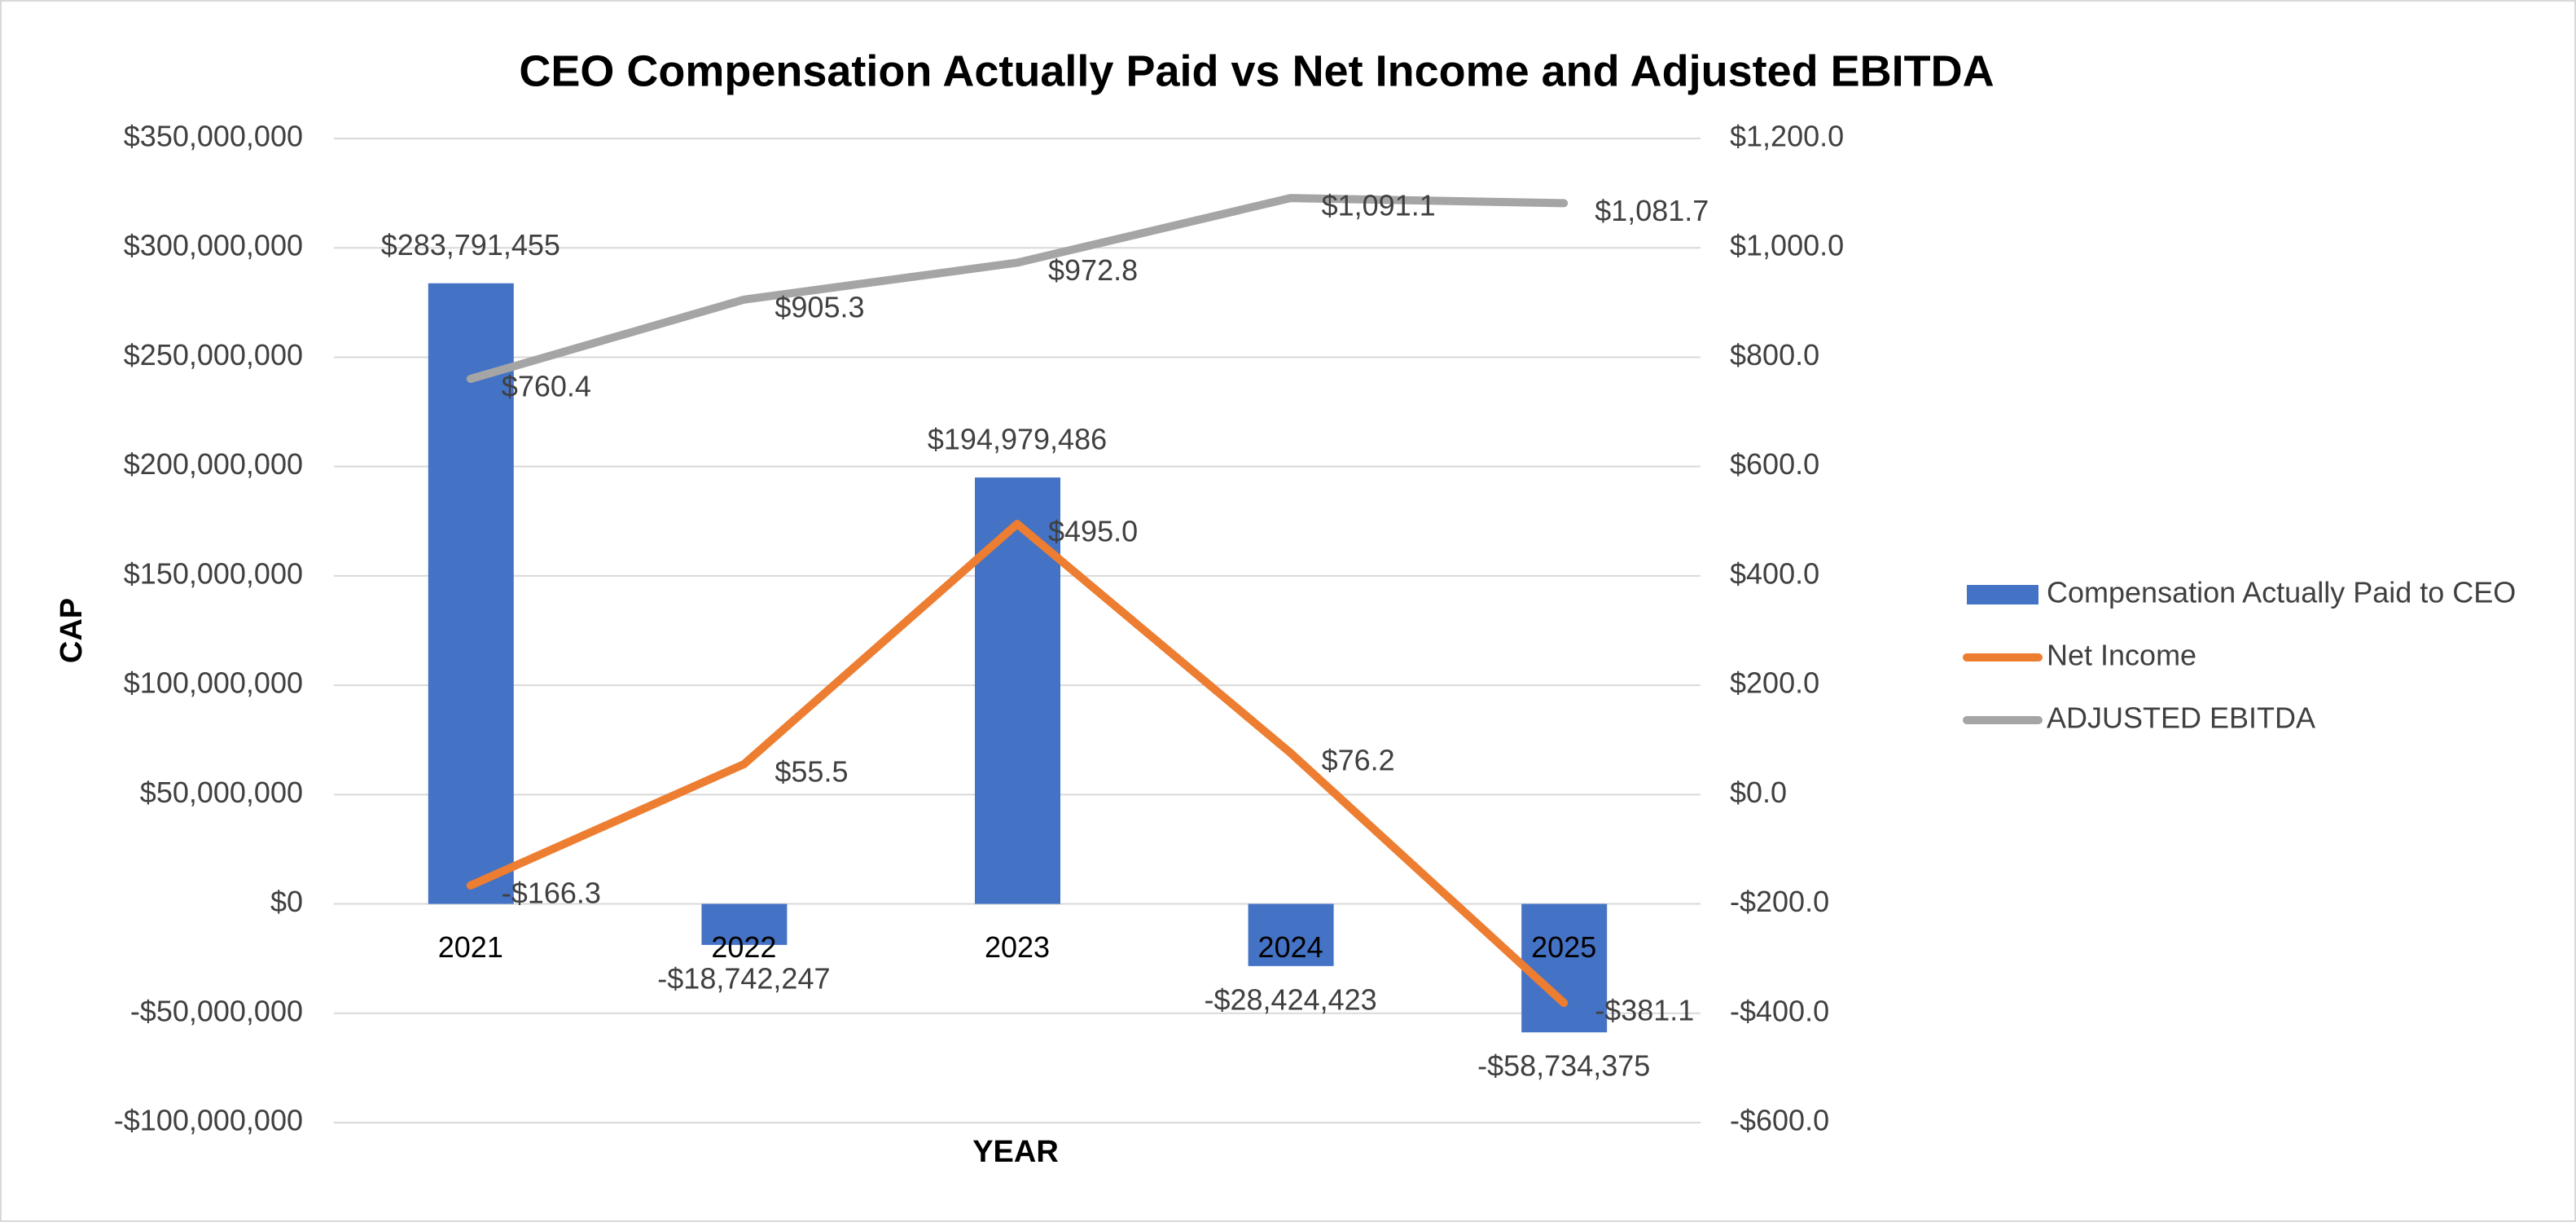 This screenshot has height=1222, width=2576. What do you see at coordinates (811, 772) in the screenshot?
I see `line-value-label: $55.5` at bounding box center [811, 772].